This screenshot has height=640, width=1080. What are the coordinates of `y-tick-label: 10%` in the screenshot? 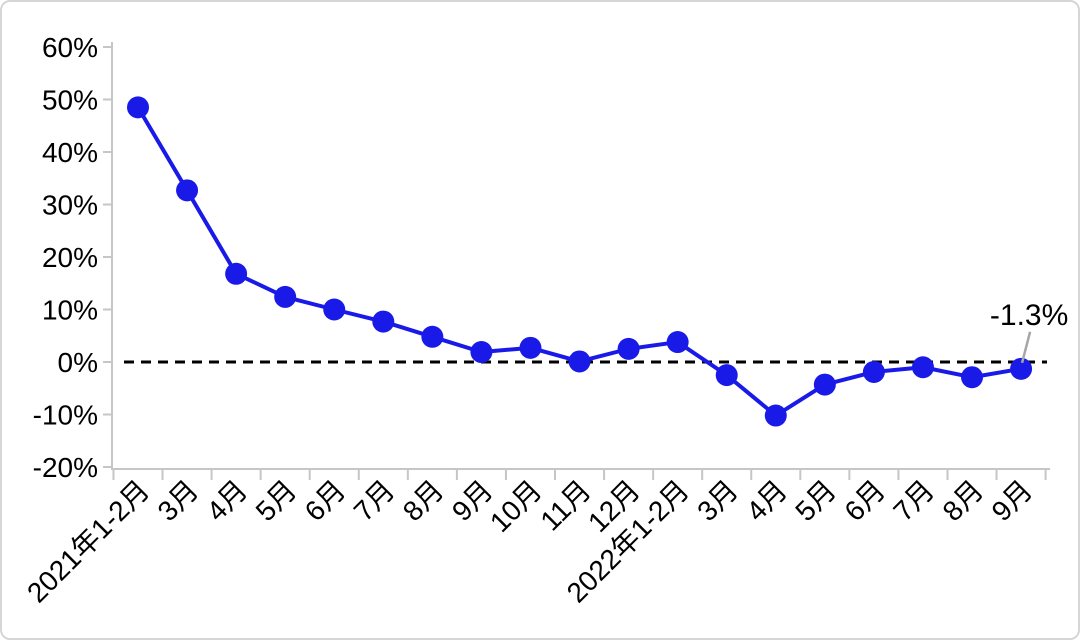 It's located at (70, 310).